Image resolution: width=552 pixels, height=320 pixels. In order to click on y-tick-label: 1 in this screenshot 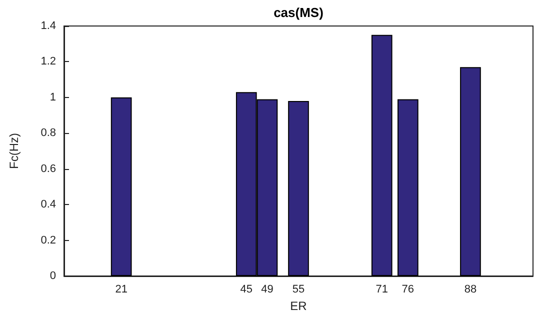, I will do `click(53, 97)`.